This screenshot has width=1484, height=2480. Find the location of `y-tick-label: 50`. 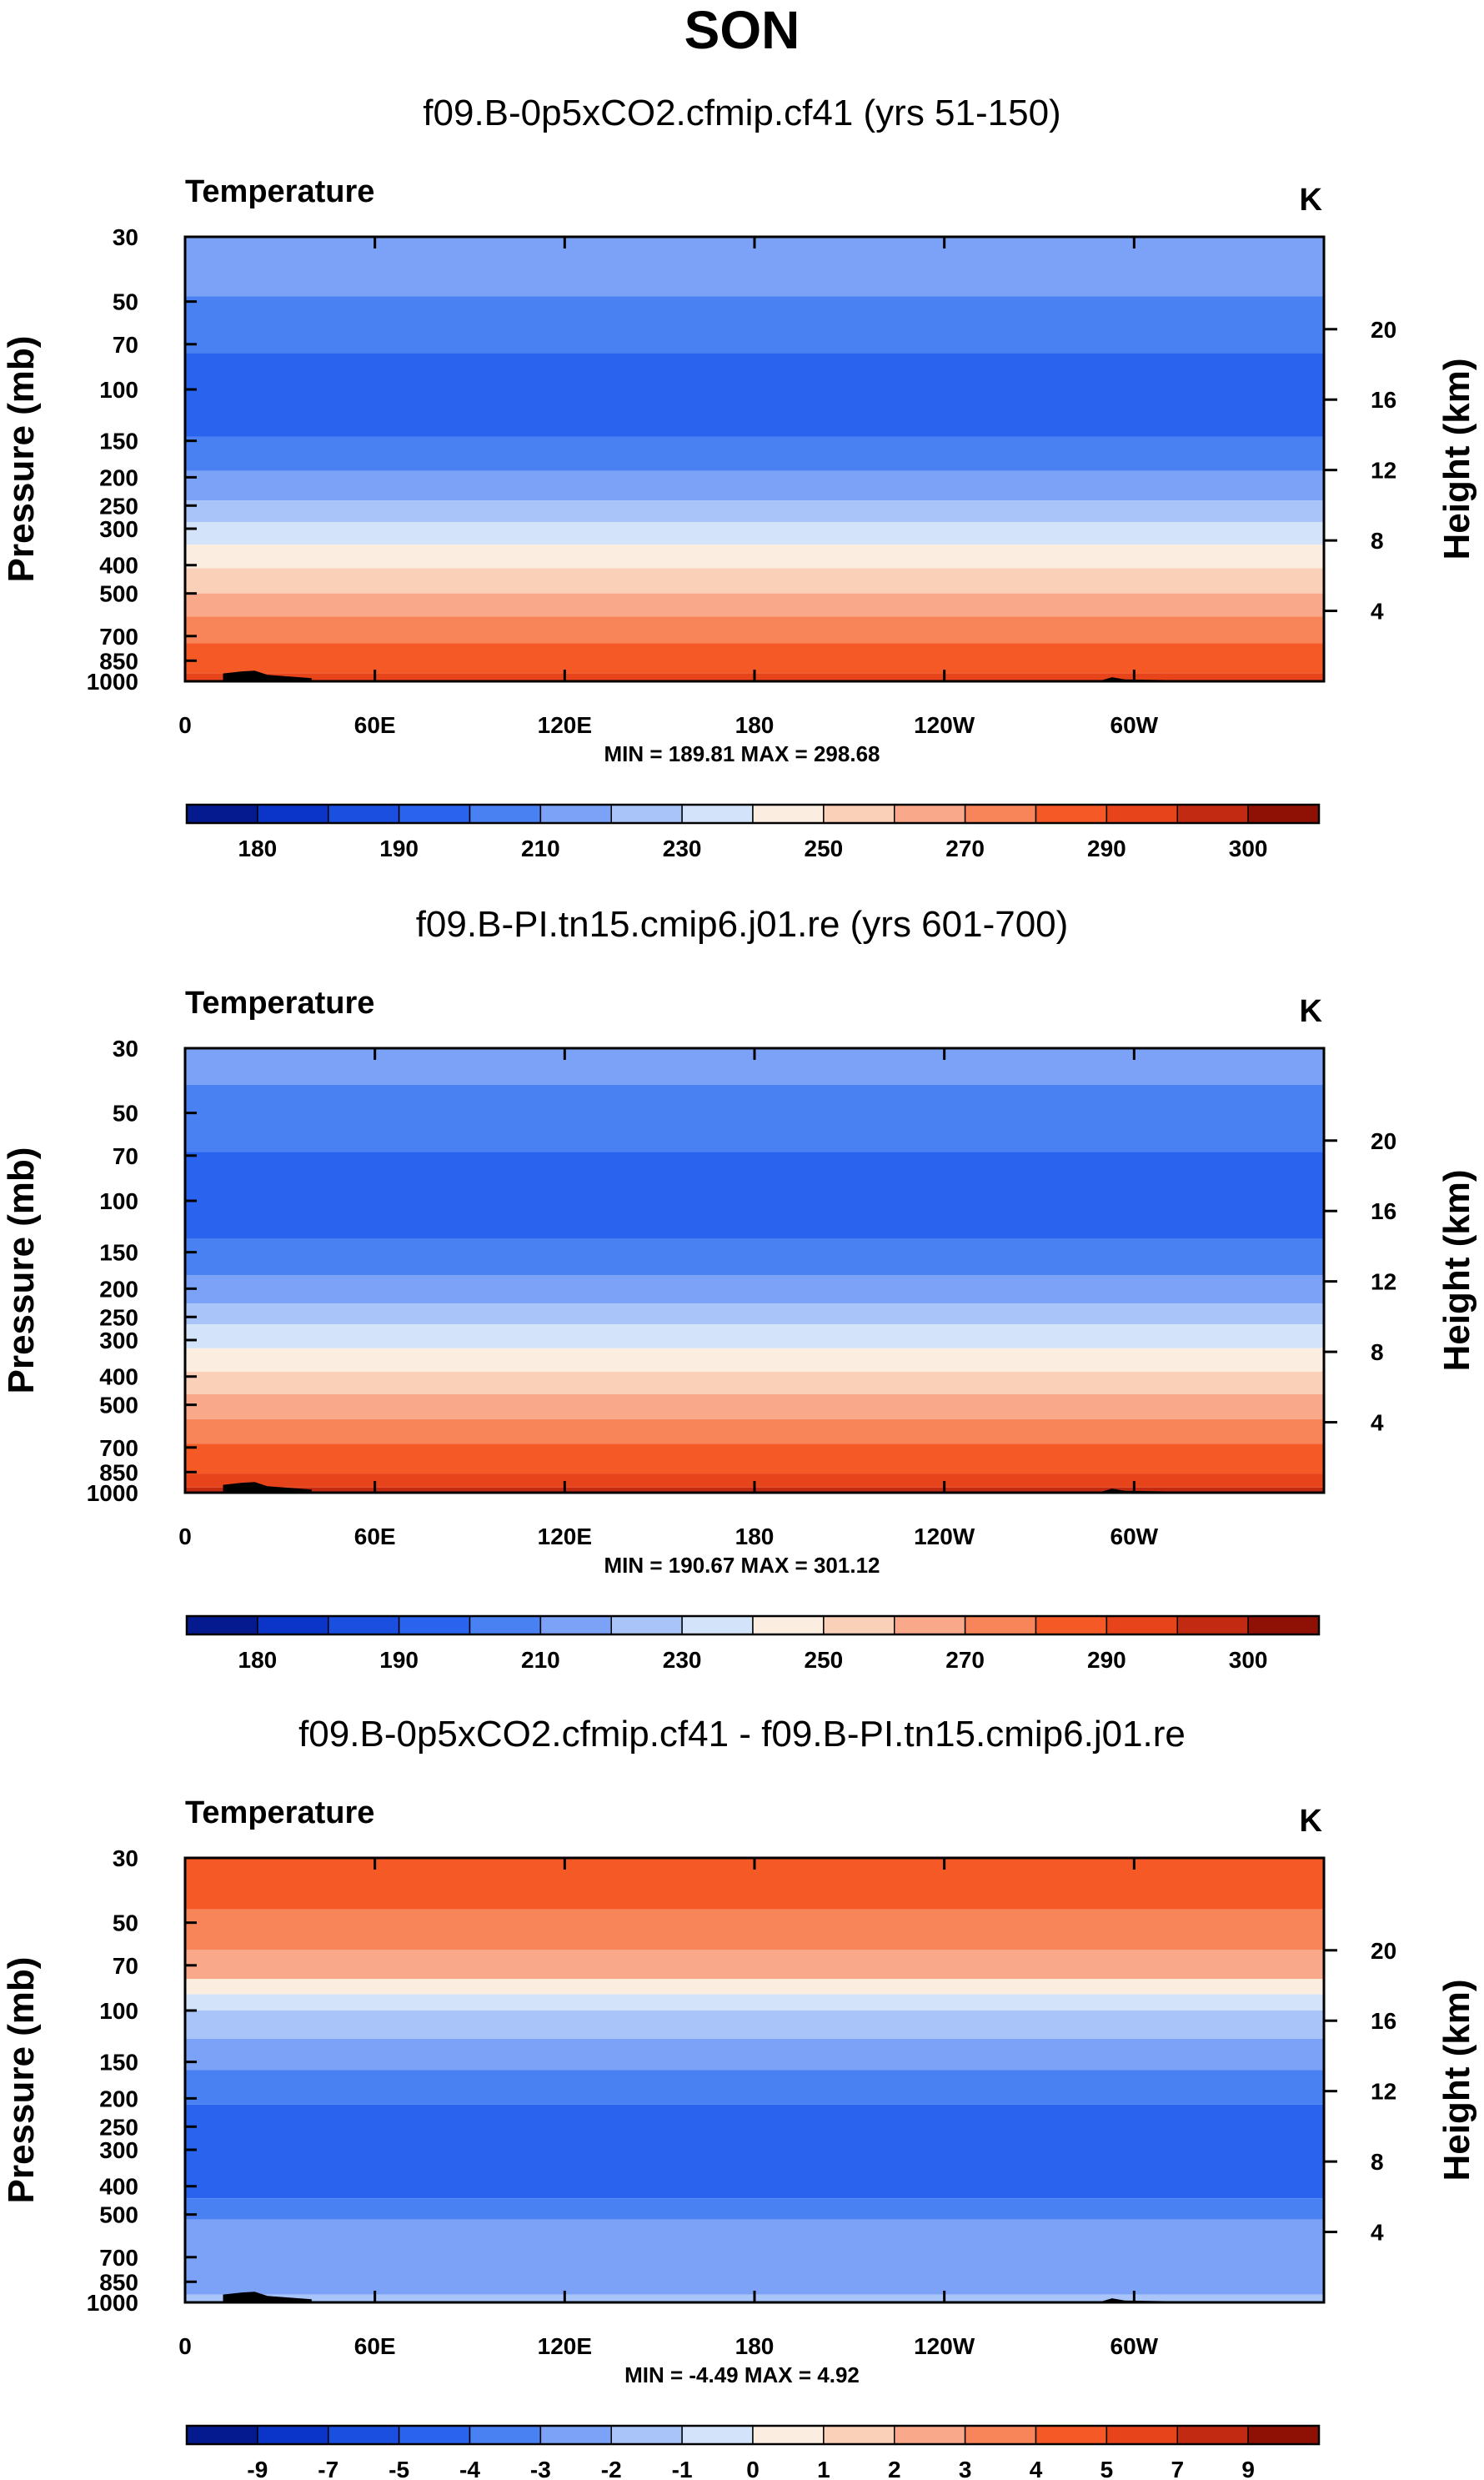

y-tick-label: 50 is located at coordinates (125, 1923).